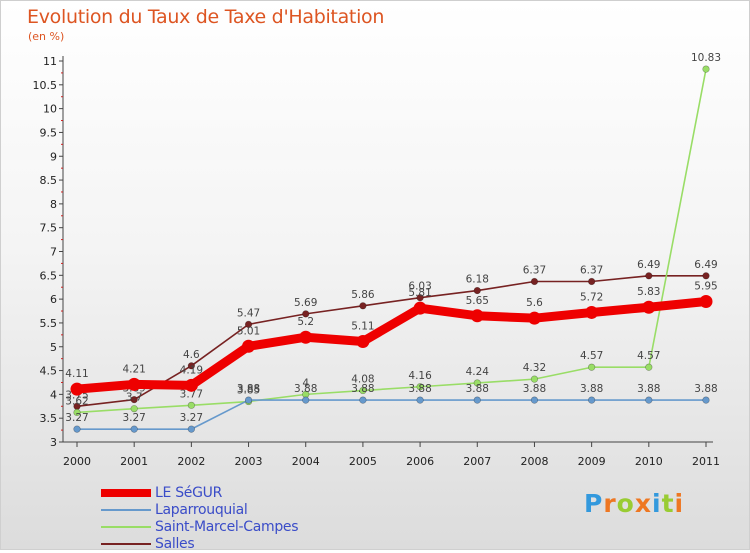 Image resolution: width=750 pixels, height=553 pixels. Describe the element at coordinates (420, 376) in the screenshot. I see `data-label: 4.16` at that location.